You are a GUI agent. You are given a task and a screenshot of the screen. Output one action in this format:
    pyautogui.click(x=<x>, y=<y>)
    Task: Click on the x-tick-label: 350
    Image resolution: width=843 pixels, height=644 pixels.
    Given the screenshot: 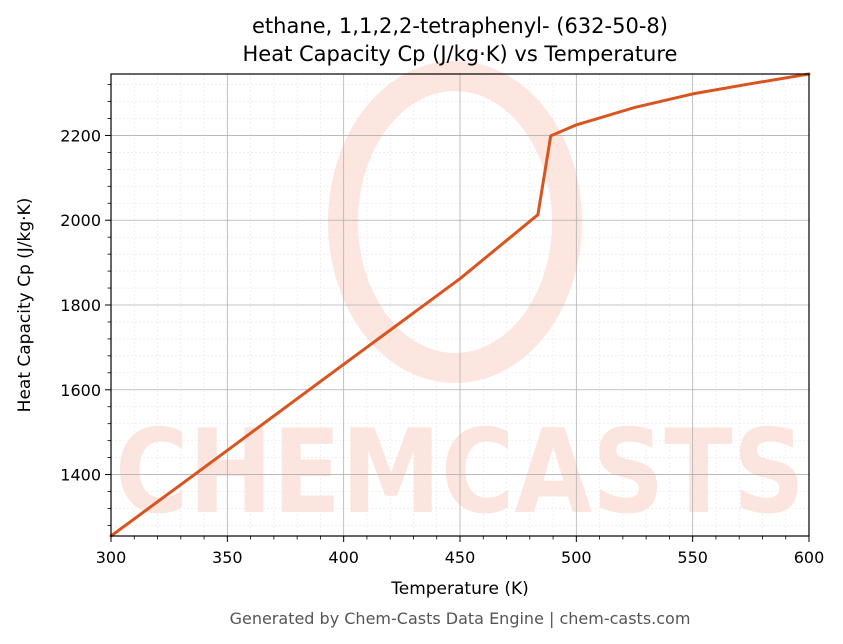 What is the action you would take?
    pyautogui.click(x=227, y=557)
    